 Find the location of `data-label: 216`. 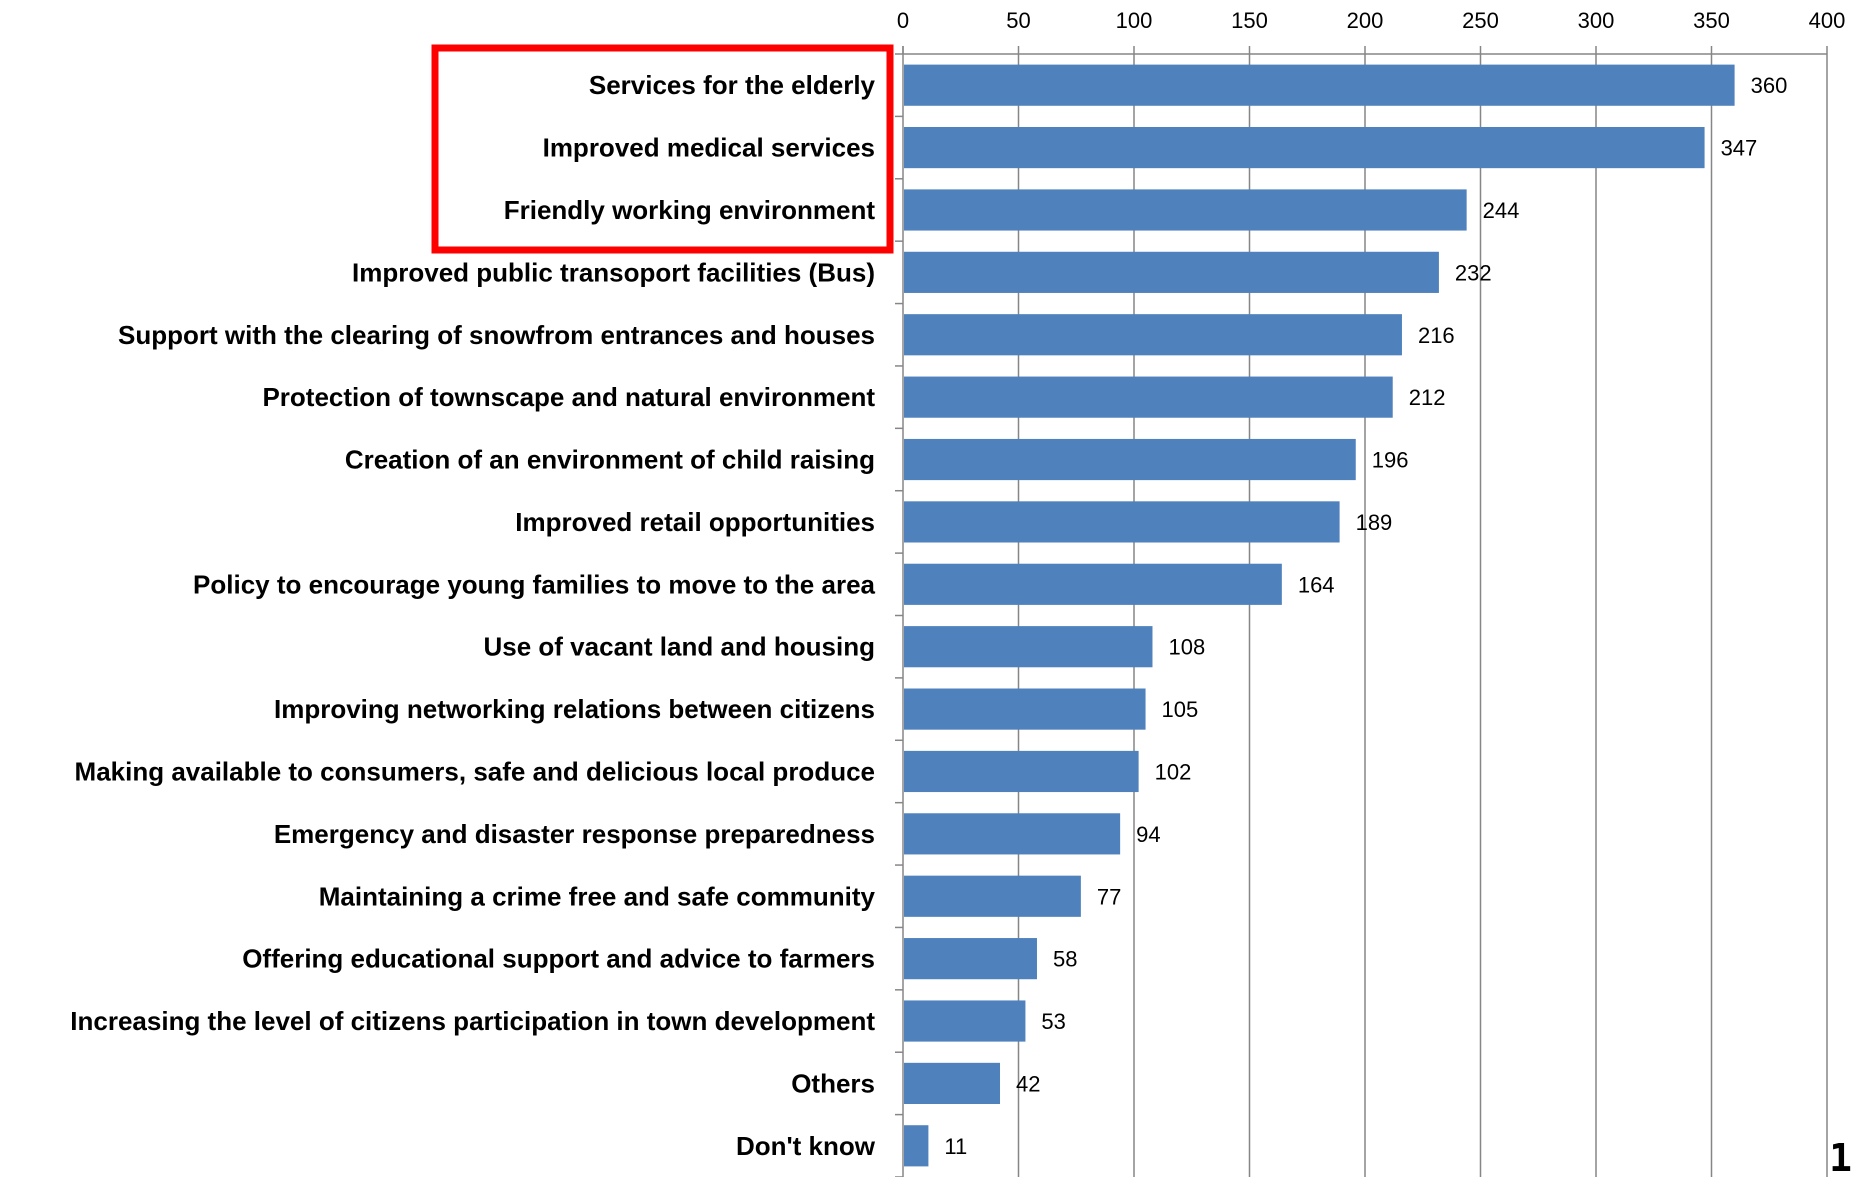

data-label: 216 is located at coordinates (1436, 335).